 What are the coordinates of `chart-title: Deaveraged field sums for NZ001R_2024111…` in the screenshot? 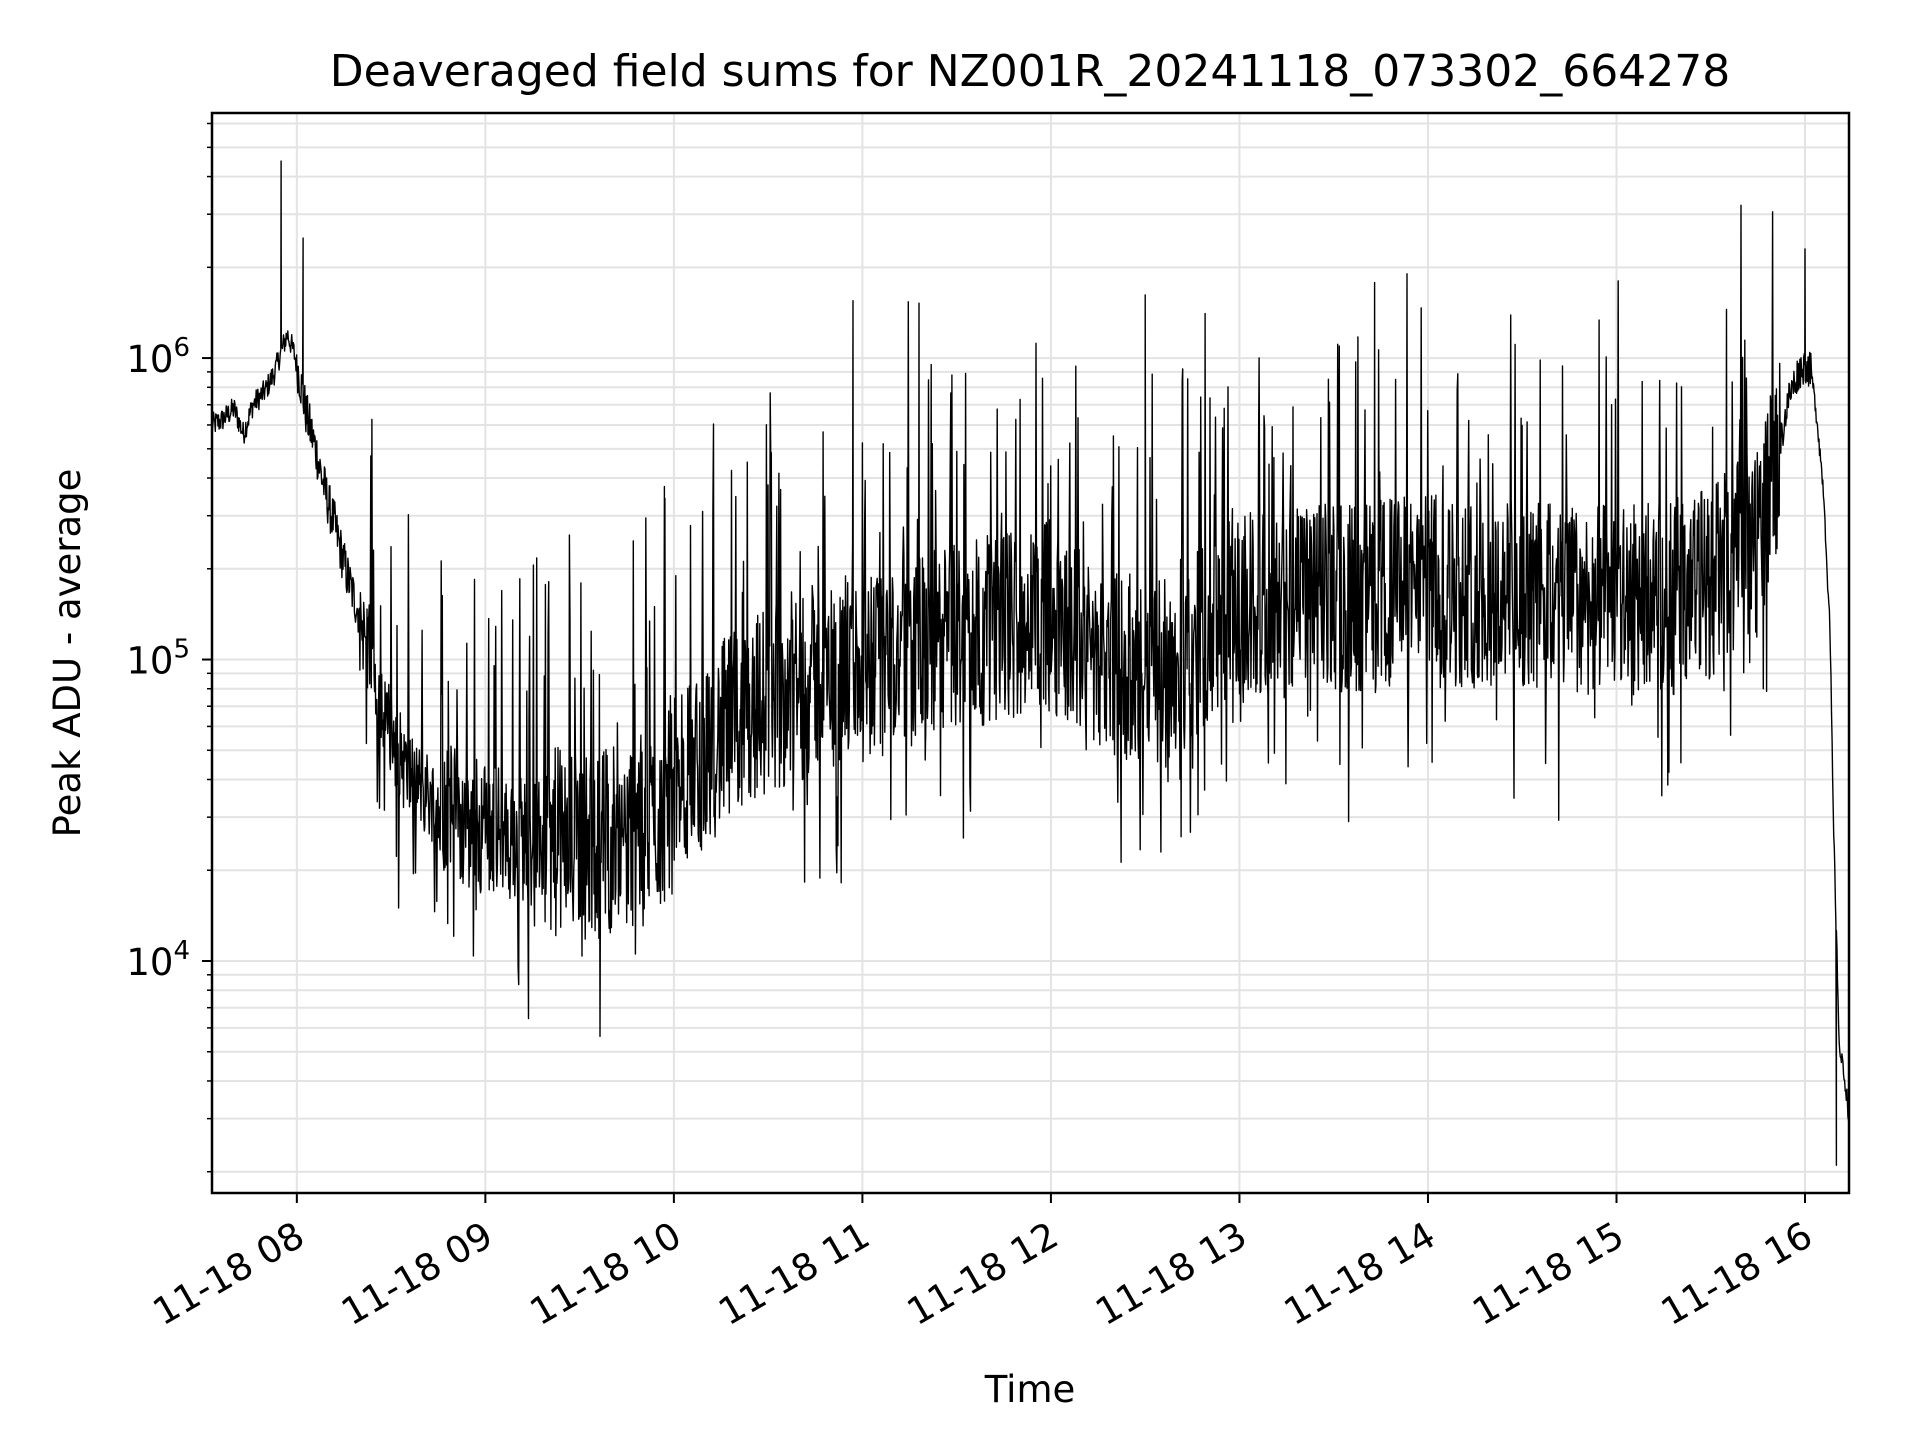 It's located at (1030, 71).